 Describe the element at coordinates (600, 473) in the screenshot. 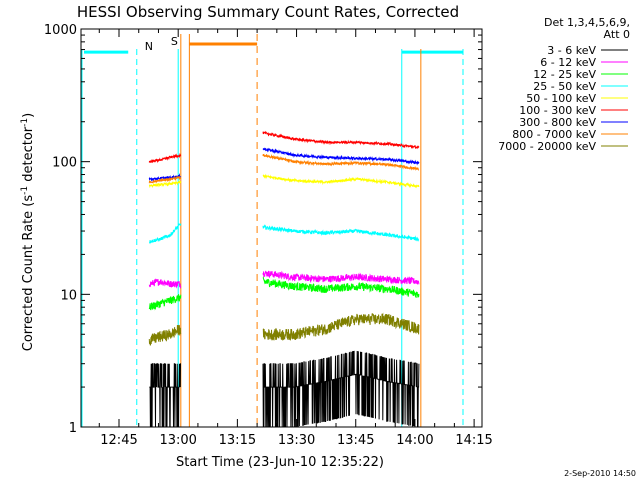

I see `footer-date: 2-Sep-2010 14:50` at that location.